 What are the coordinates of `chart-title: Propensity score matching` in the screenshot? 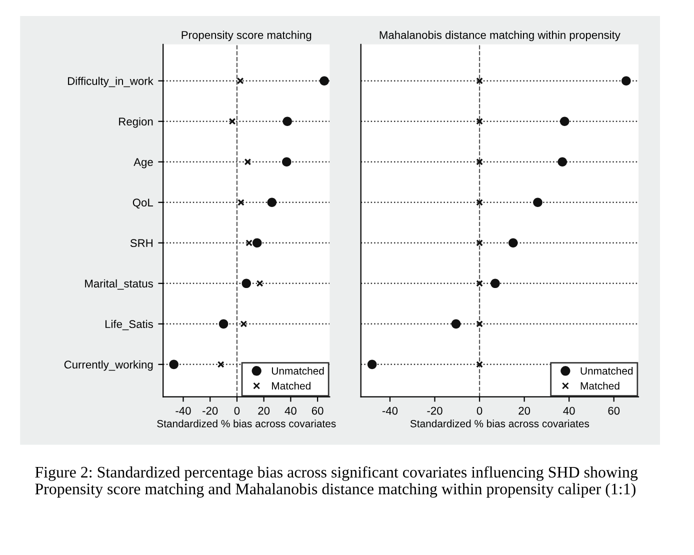 It's located at (247, 36).